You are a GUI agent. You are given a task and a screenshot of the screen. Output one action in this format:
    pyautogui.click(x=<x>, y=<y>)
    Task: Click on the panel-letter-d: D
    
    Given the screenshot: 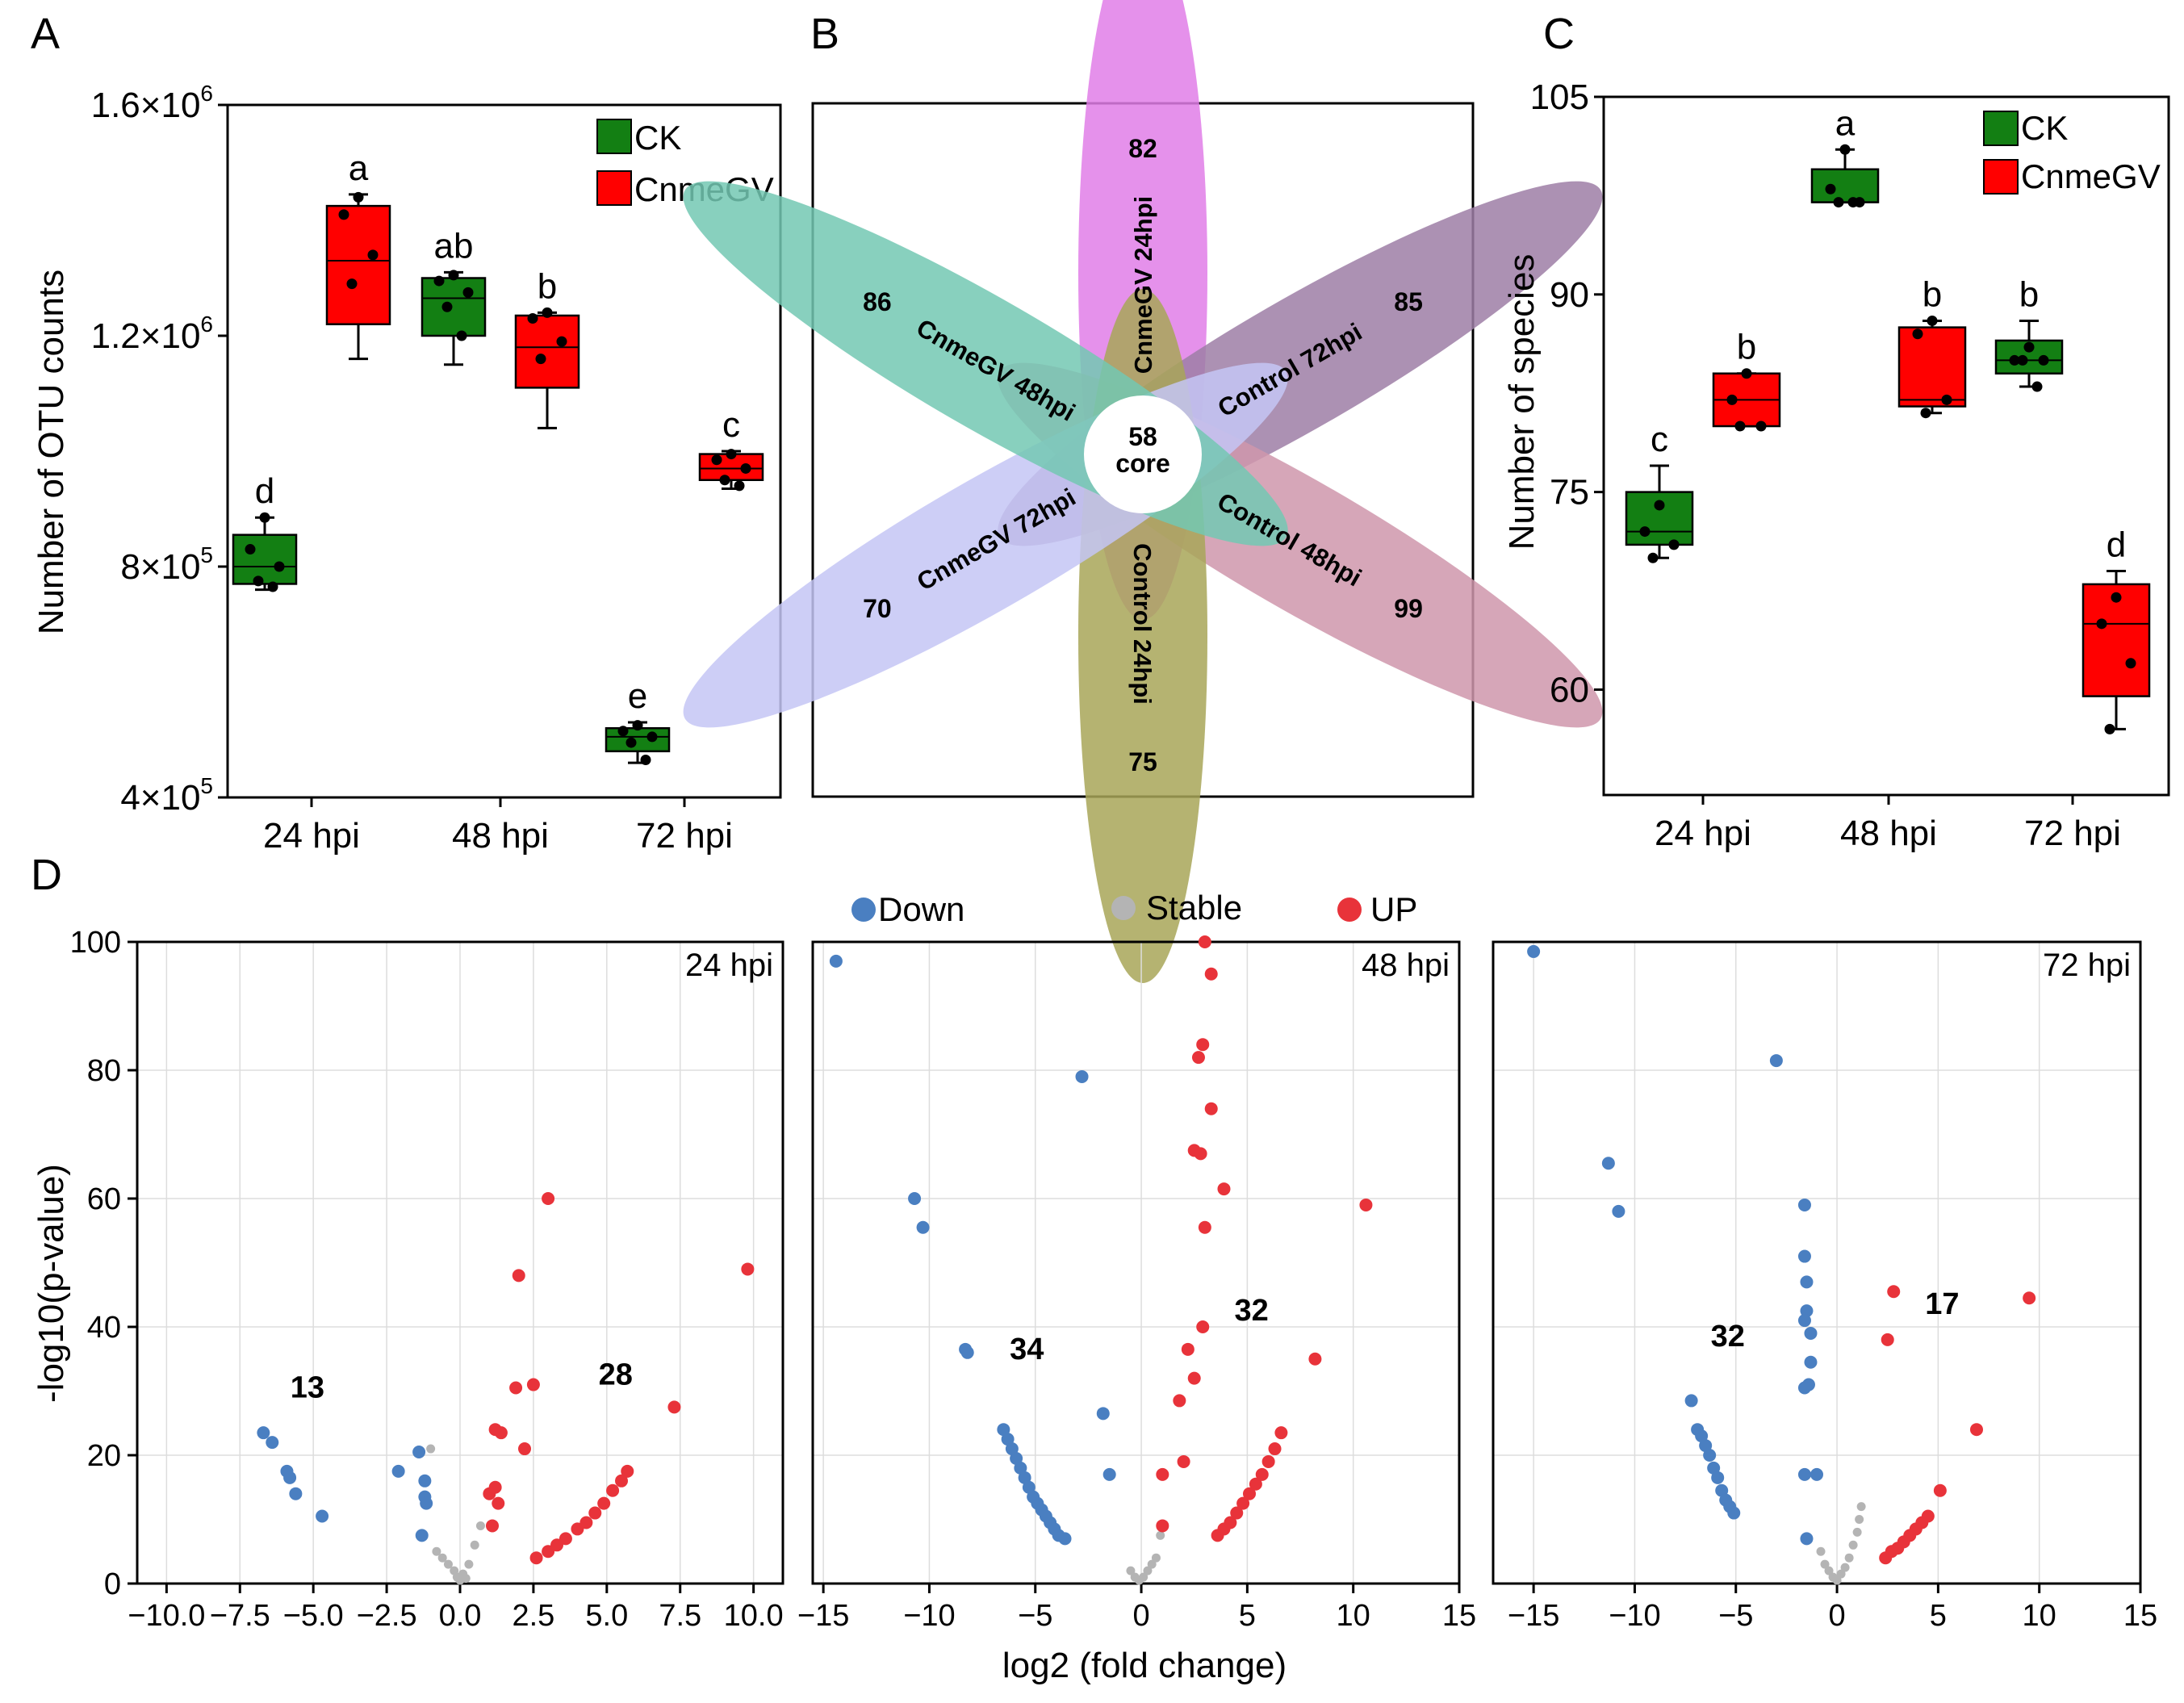 What is the action you would take?
    pyautogui.click(x=47, y=875)
    